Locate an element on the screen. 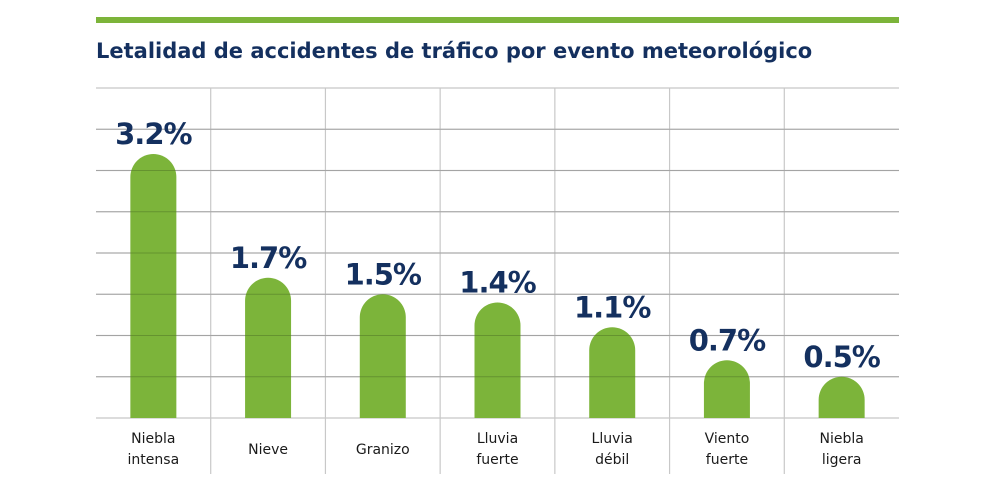 The image size is (1000, 500). category-label: intensa is located at coordinates (154, 460).